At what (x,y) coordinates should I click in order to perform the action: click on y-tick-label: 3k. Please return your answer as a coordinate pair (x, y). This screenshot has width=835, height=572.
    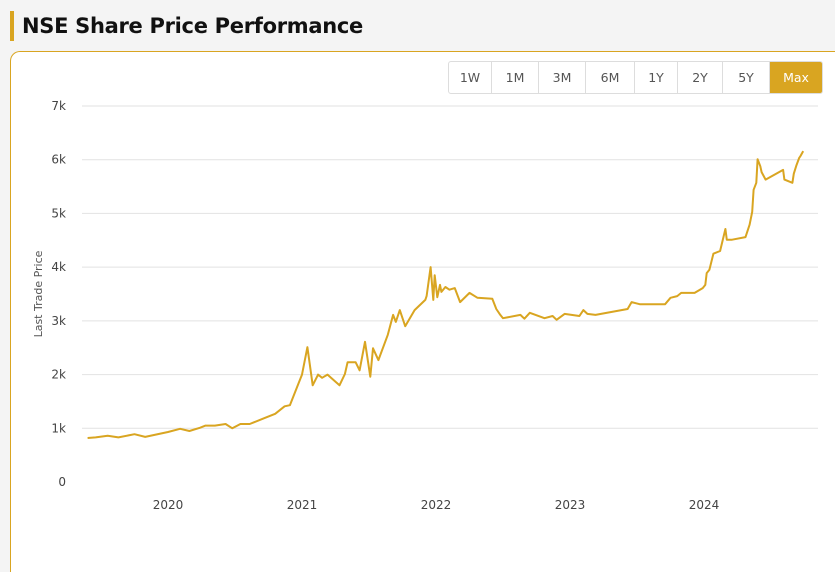
    Looking at the image, I should click on (58, 321).